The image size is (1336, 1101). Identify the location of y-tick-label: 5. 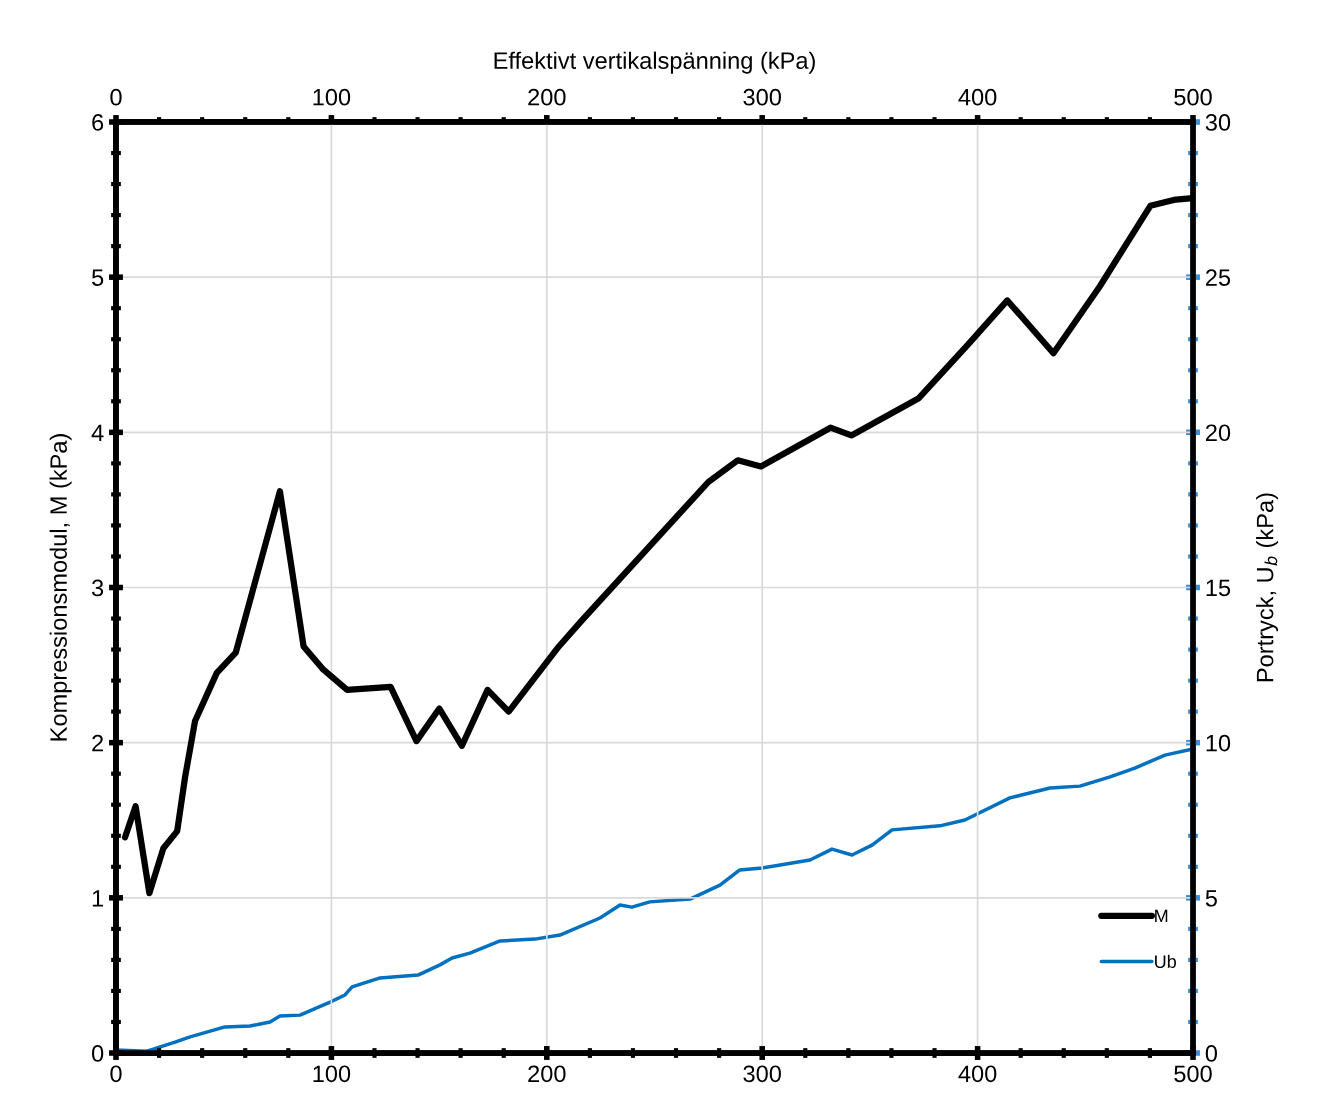
(98, 277).